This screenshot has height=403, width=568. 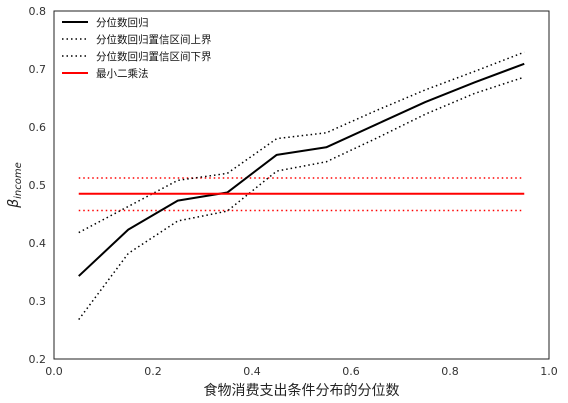 What do you see at coordinates (54, 371) in the screenshot?
I see `x-tick-label: 0.0` at bounding box center [54, 371].